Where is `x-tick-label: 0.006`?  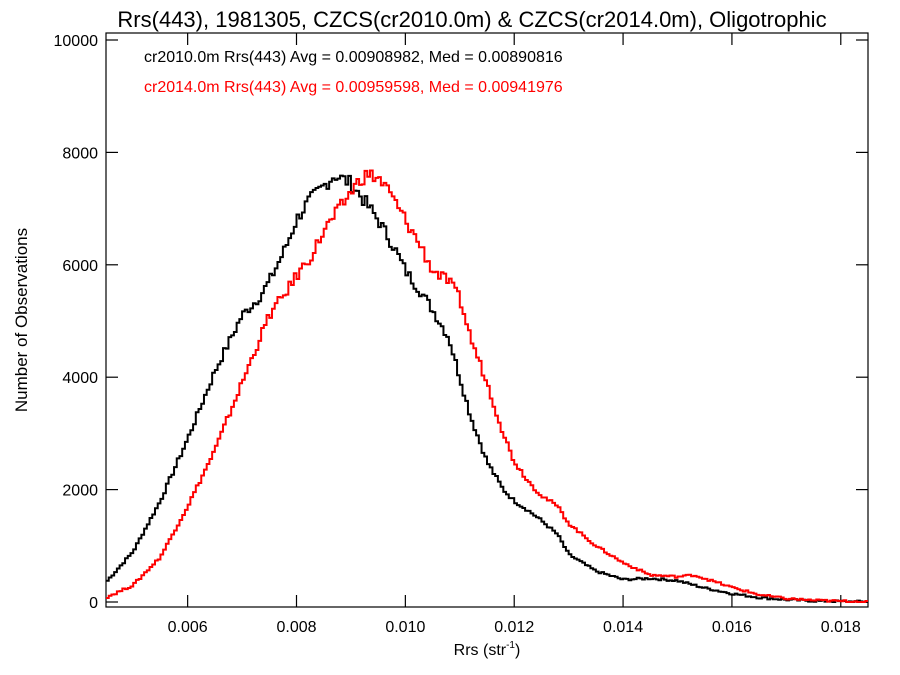
x-tick-label: 0.006 is located at coordinates (188, 627).